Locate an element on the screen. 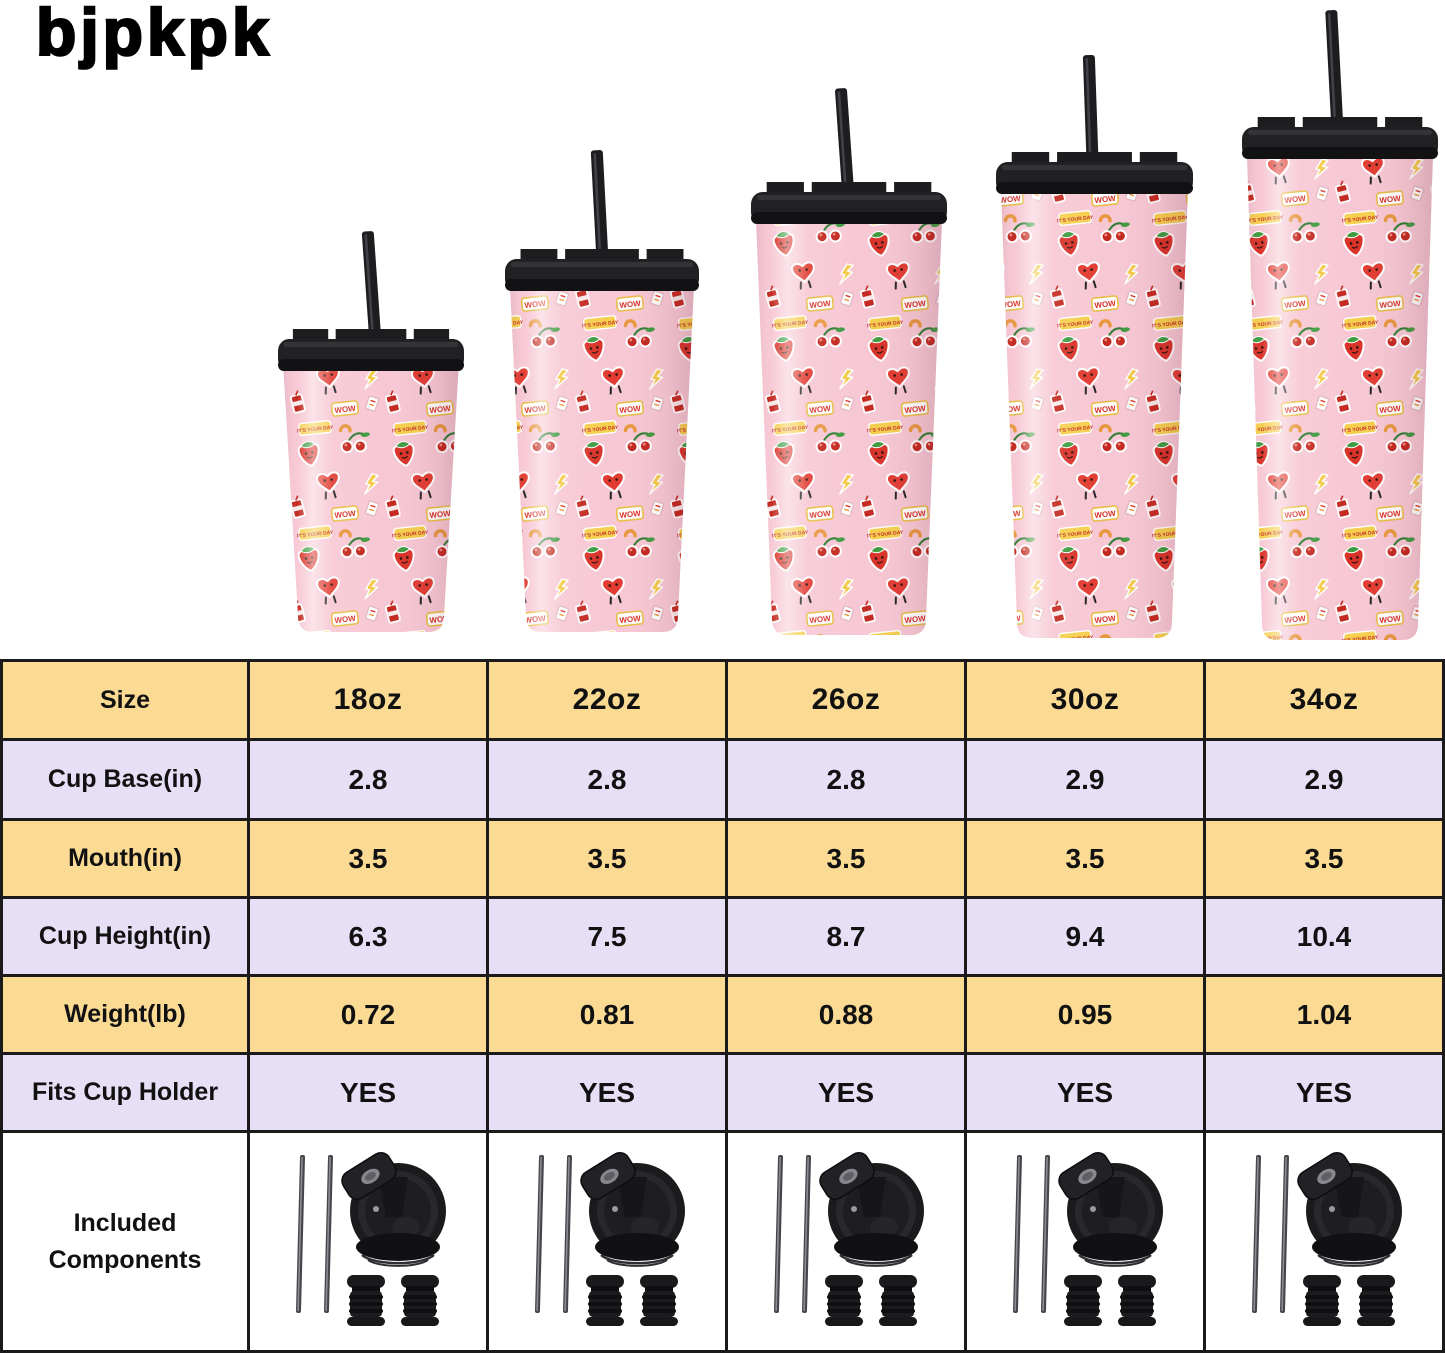 This screenshot has height=1353, width=1445. spec-cell-size-26oz: 26oz is located at coordinates (846, 700).